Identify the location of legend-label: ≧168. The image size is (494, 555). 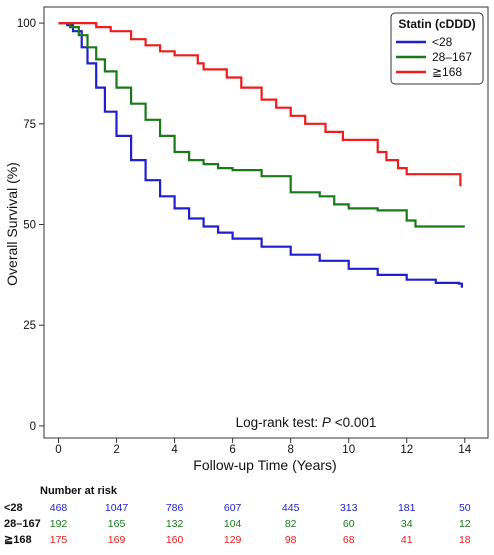
(447, 72).